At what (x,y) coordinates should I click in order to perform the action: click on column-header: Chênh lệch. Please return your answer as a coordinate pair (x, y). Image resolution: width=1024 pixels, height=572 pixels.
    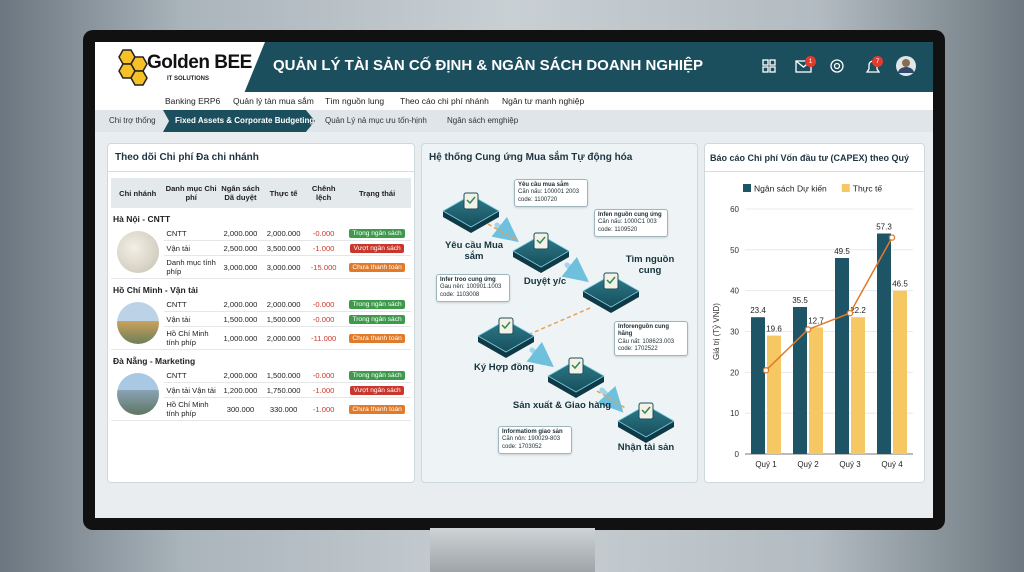
    Looking at the image, I should click on (324, 193).